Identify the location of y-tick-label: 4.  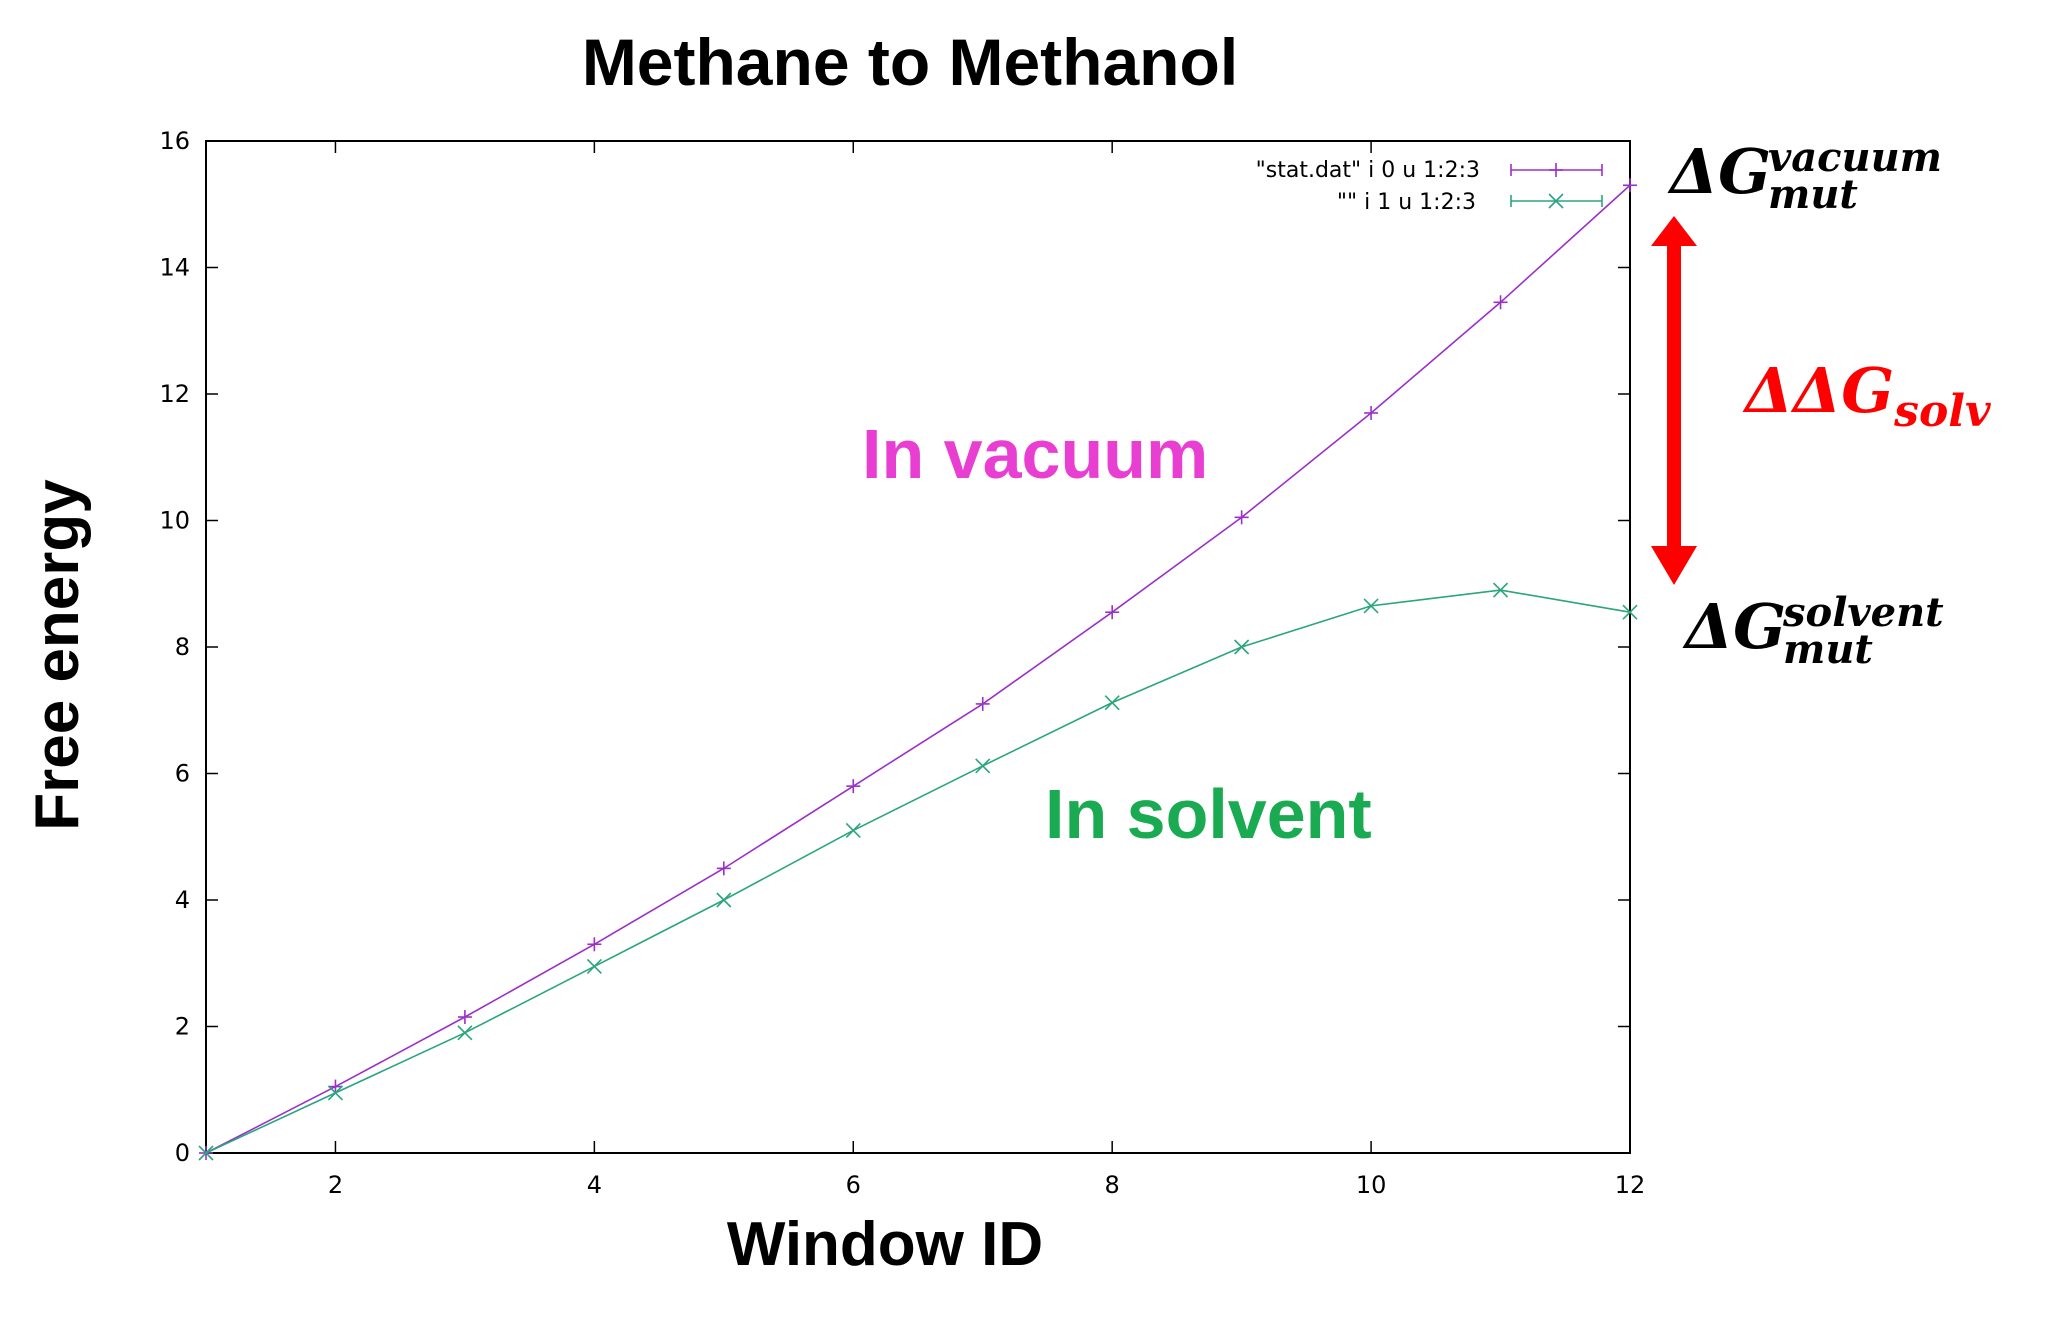
(182, 900).